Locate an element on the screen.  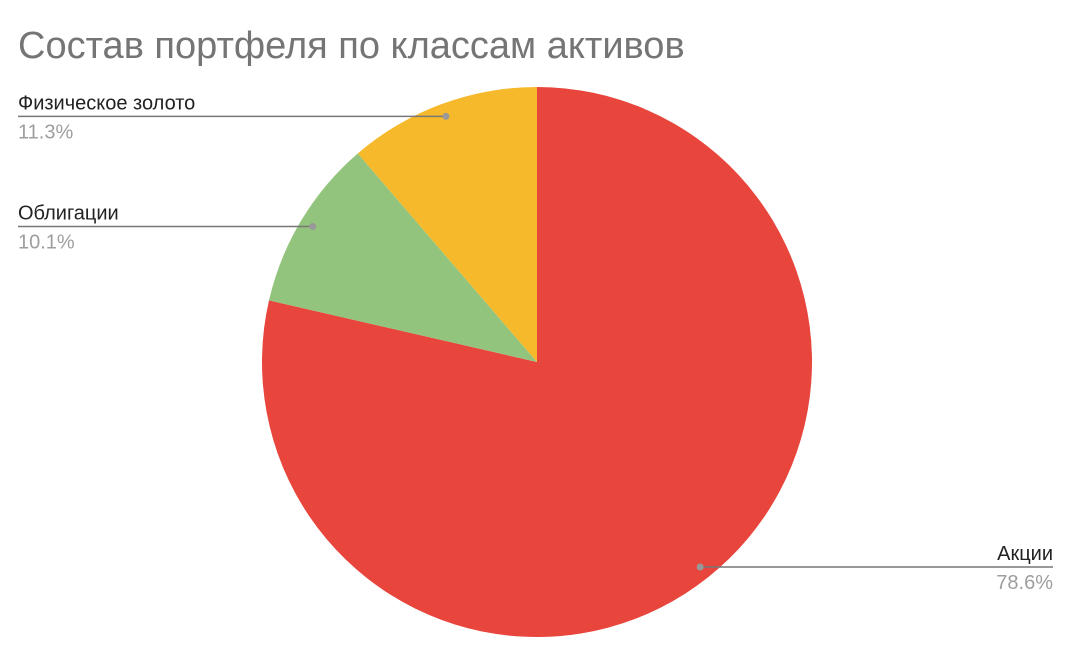
slice-value: 11.3% is located at coordinates (45, 132).